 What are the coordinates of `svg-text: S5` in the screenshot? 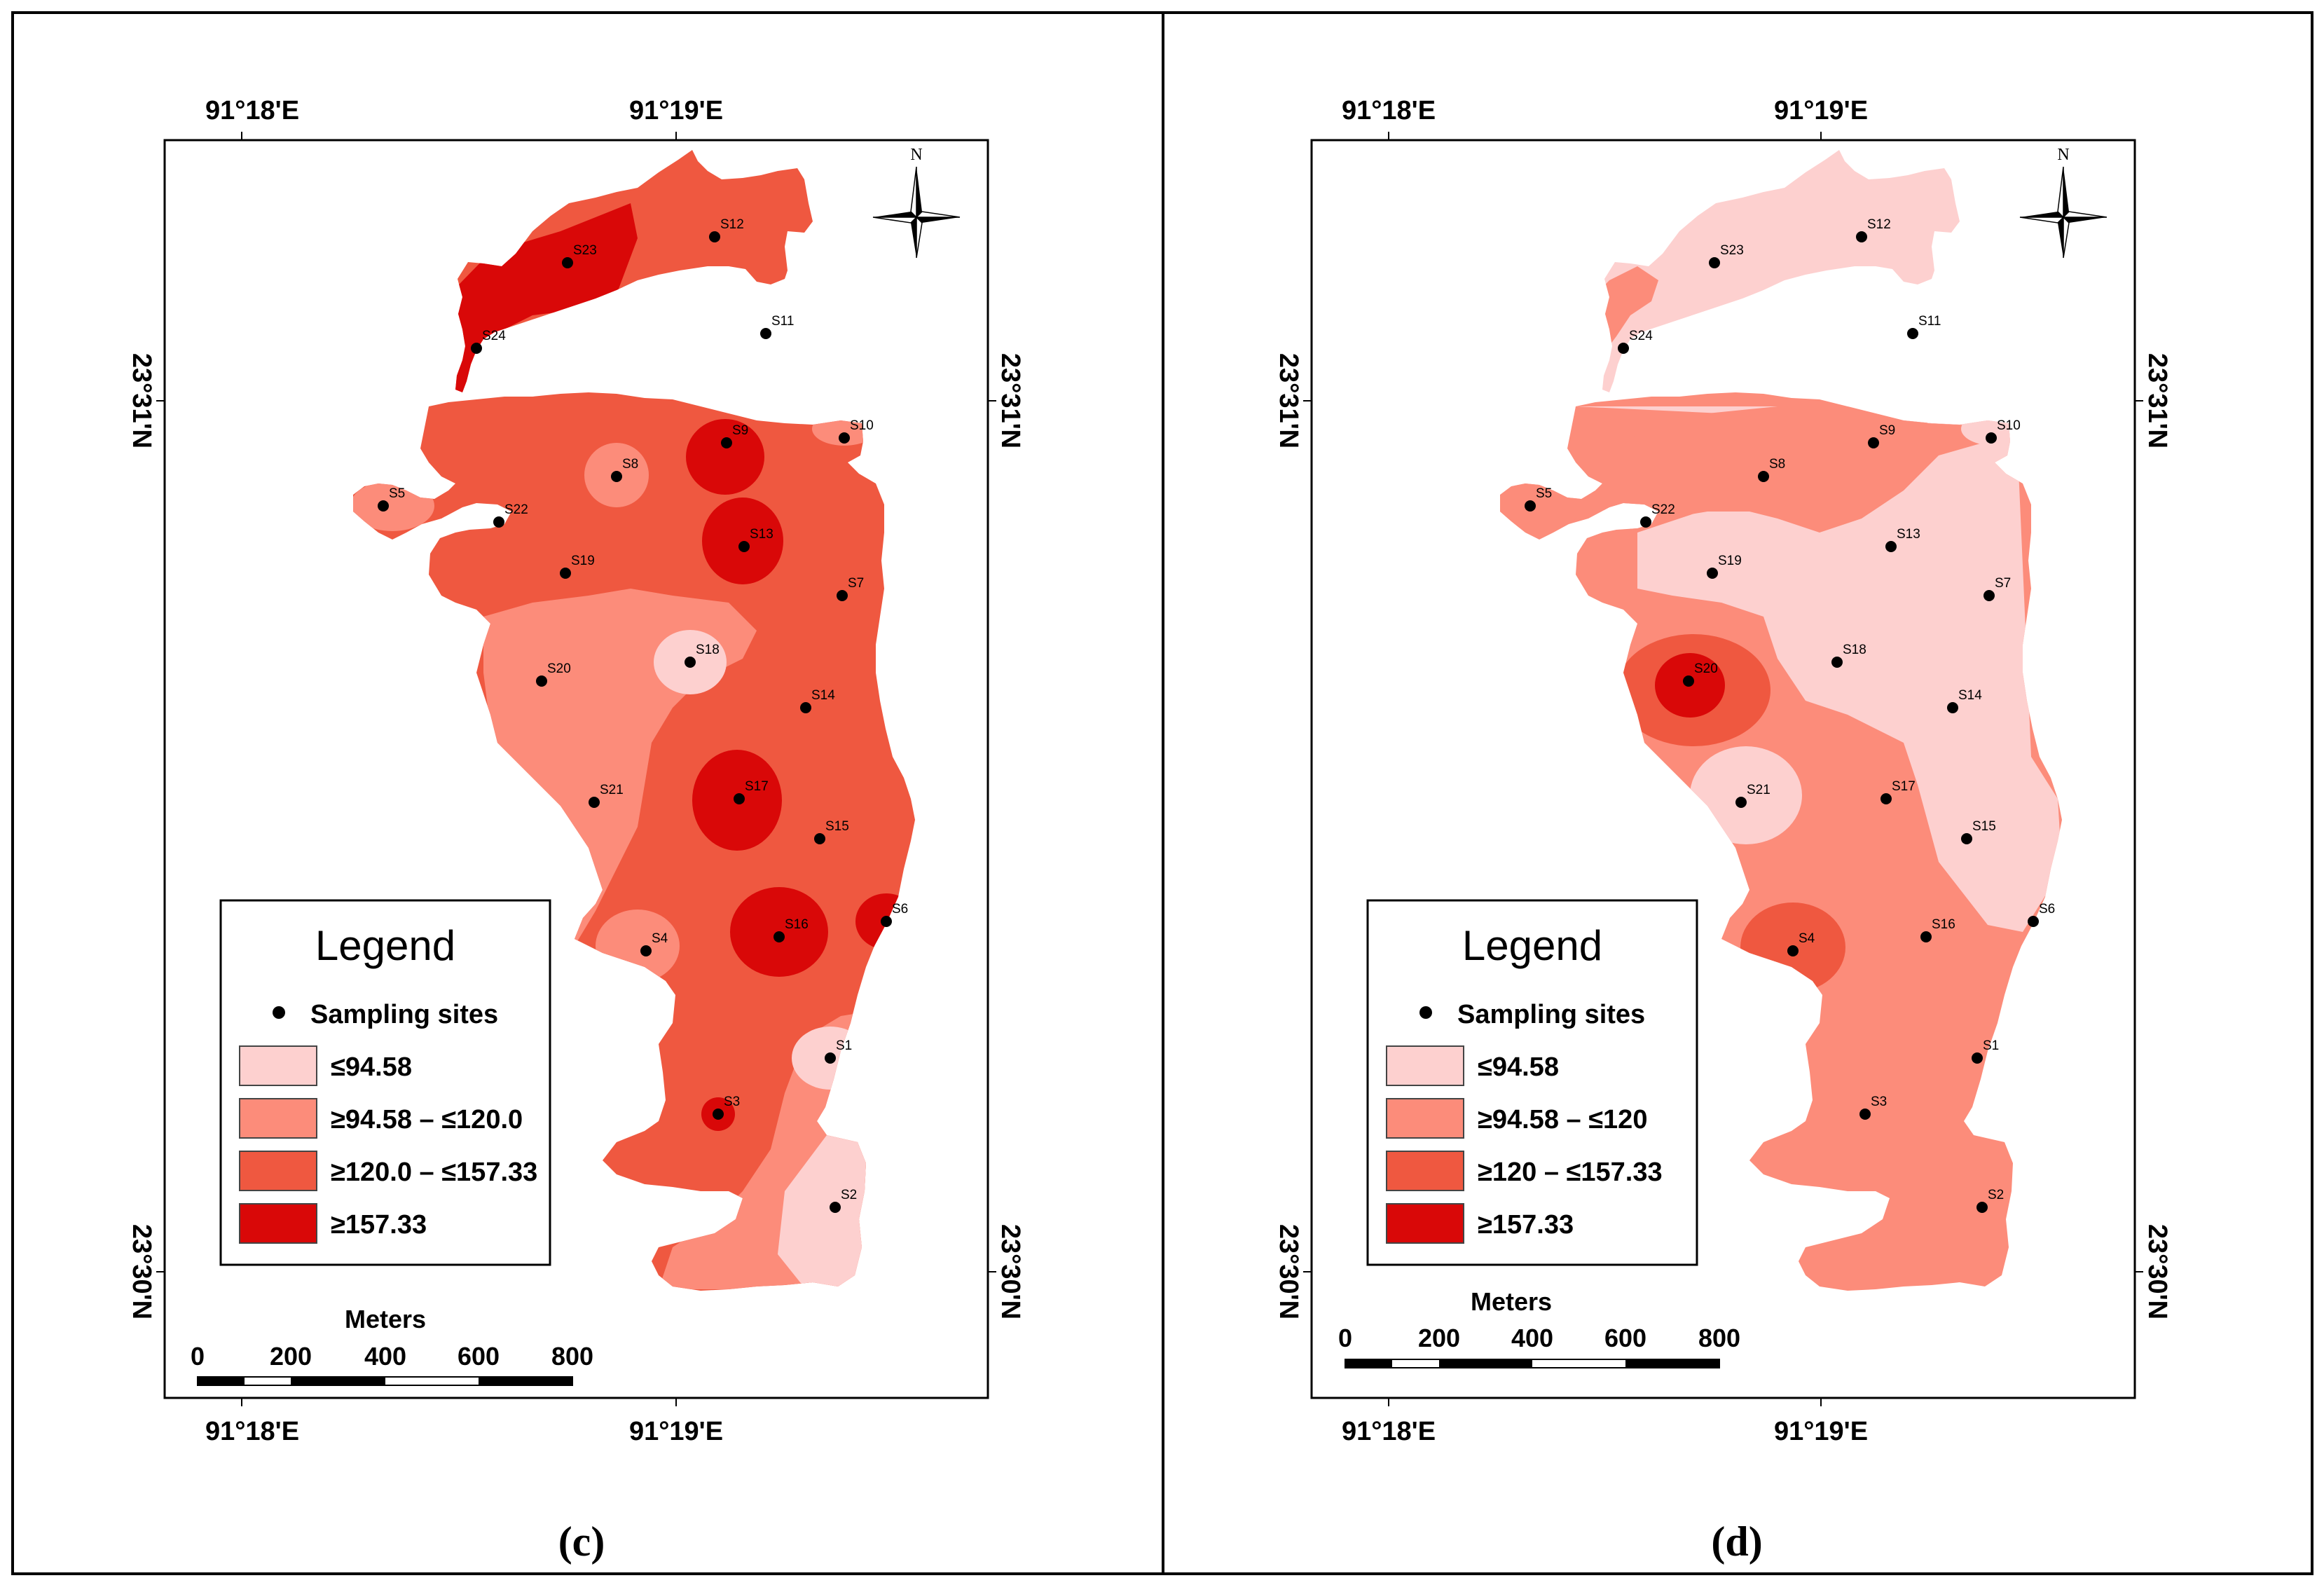 It's located at (397, 493).